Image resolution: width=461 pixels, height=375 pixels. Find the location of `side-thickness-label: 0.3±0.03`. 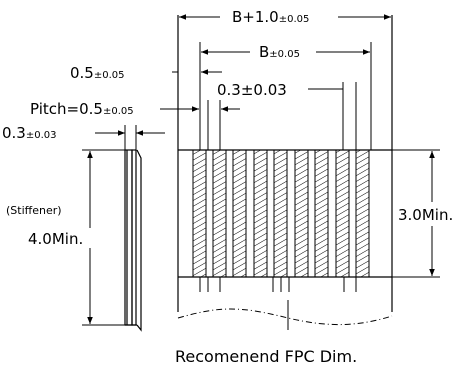

side-thickness-label: 0.3±0.03 is located at coordinates (29, 133).